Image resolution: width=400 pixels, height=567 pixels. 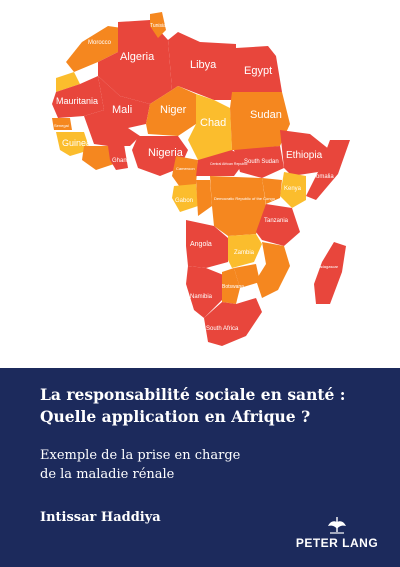 I want to click on label-senegal: Senegal, so click(x=61, y=125).